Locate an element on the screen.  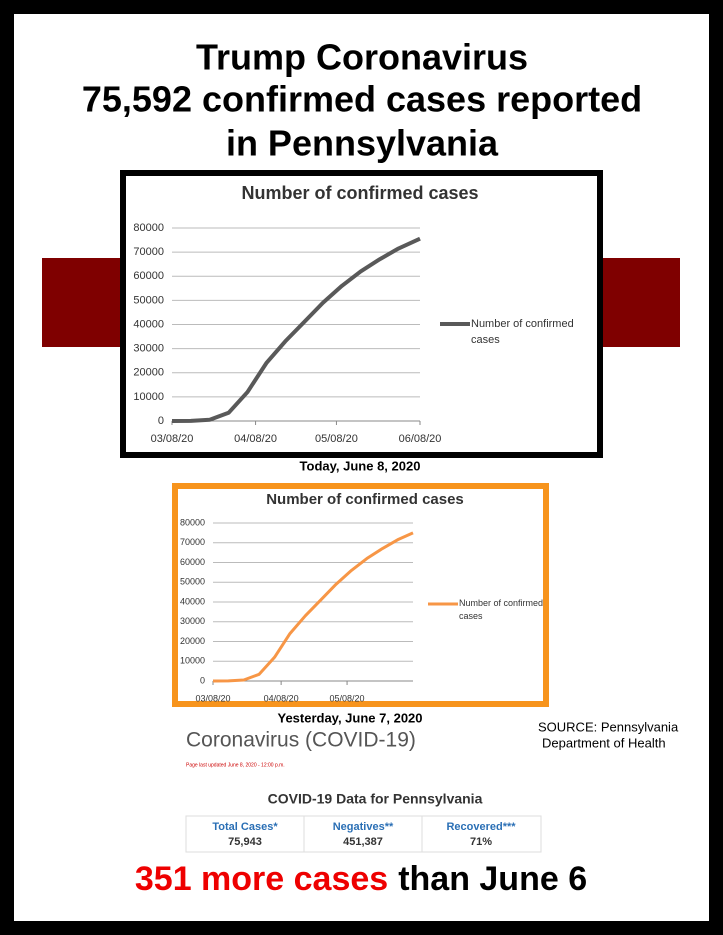
chart-frame is located at coordinates (360, 595).